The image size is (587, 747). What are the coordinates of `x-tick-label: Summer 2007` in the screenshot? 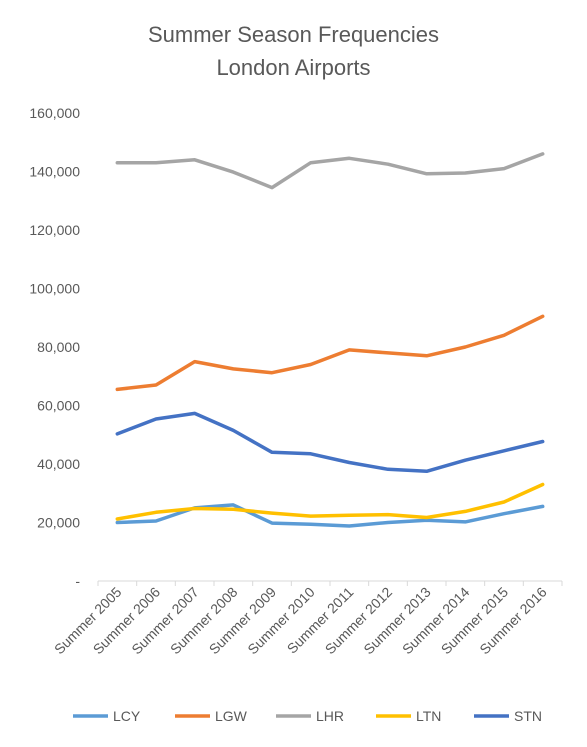 It's located at (165, 621).